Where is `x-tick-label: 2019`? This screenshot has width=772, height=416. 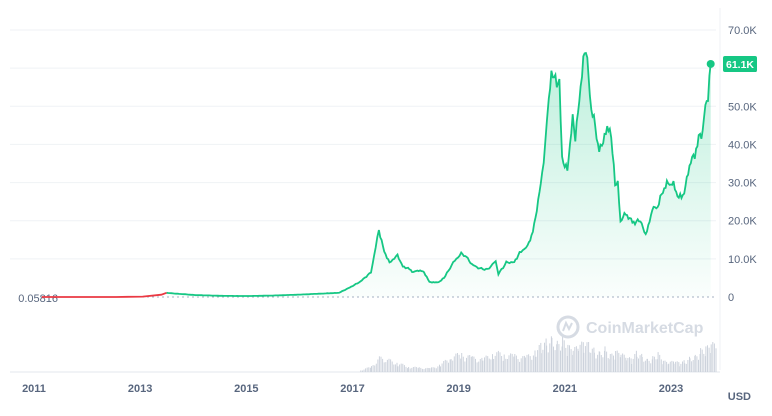
x-tick-label: 2019 is located at coordinates (458, 389).